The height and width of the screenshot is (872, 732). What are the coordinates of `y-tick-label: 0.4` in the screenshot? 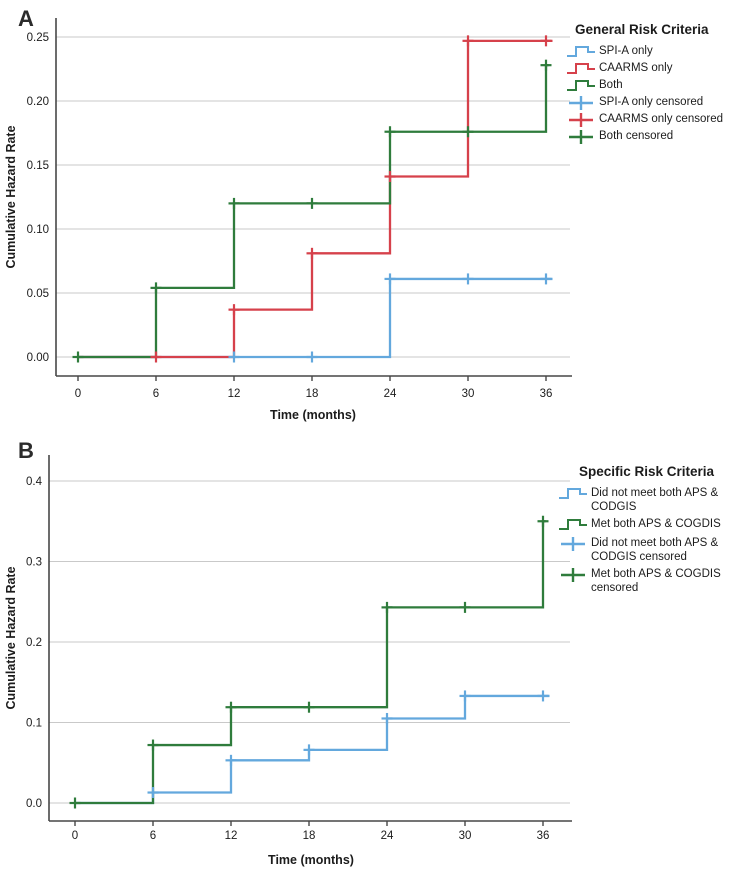 It's located at (34, 482).